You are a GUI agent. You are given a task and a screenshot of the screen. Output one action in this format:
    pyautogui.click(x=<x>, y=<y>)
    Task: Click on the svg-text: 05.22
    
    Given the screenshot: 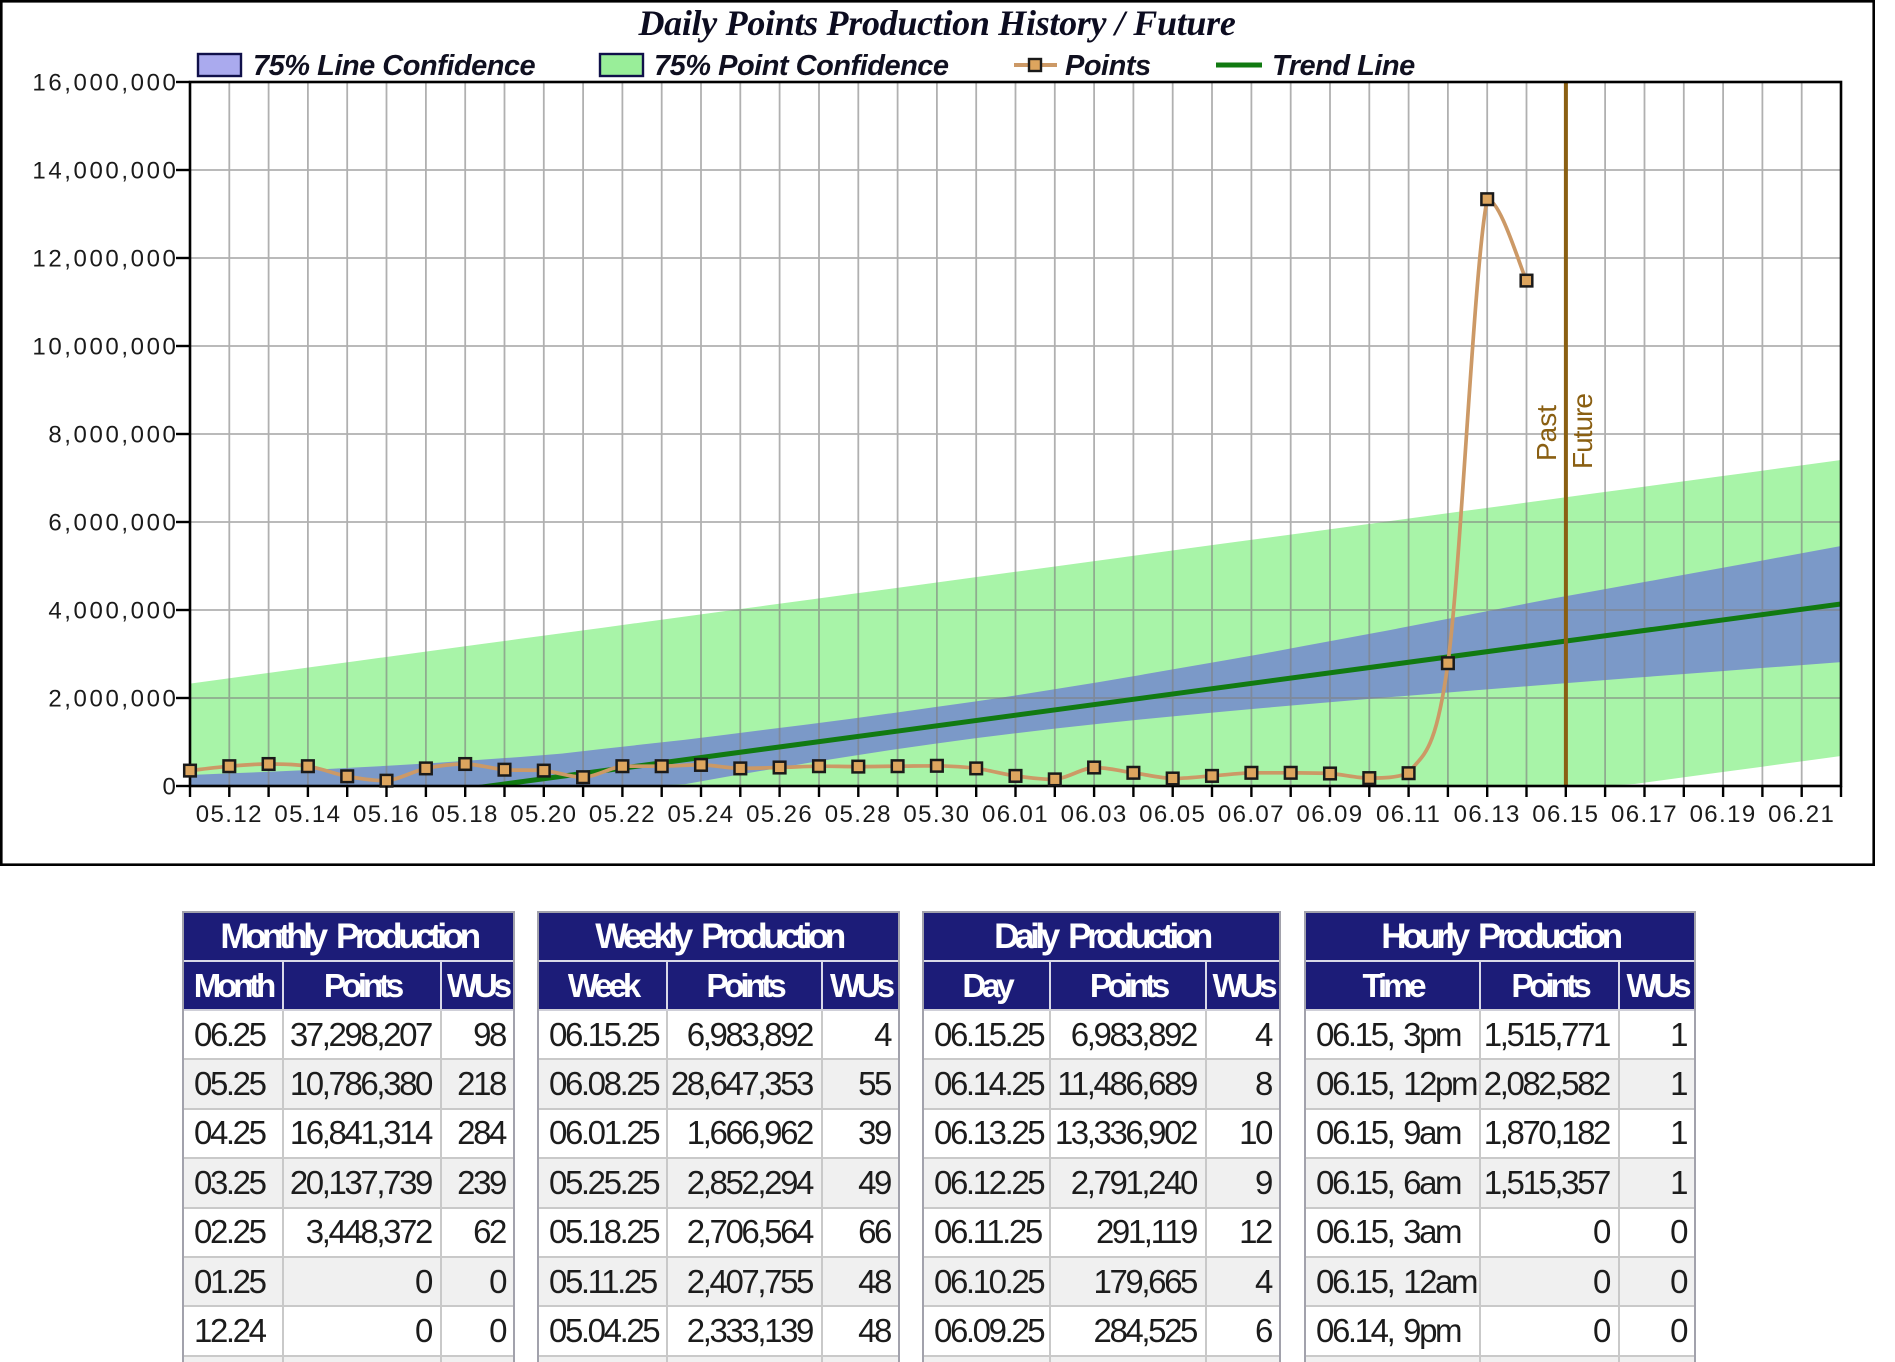 What is the action you would take?
    pyautogui.click(x=622, y=814)
    